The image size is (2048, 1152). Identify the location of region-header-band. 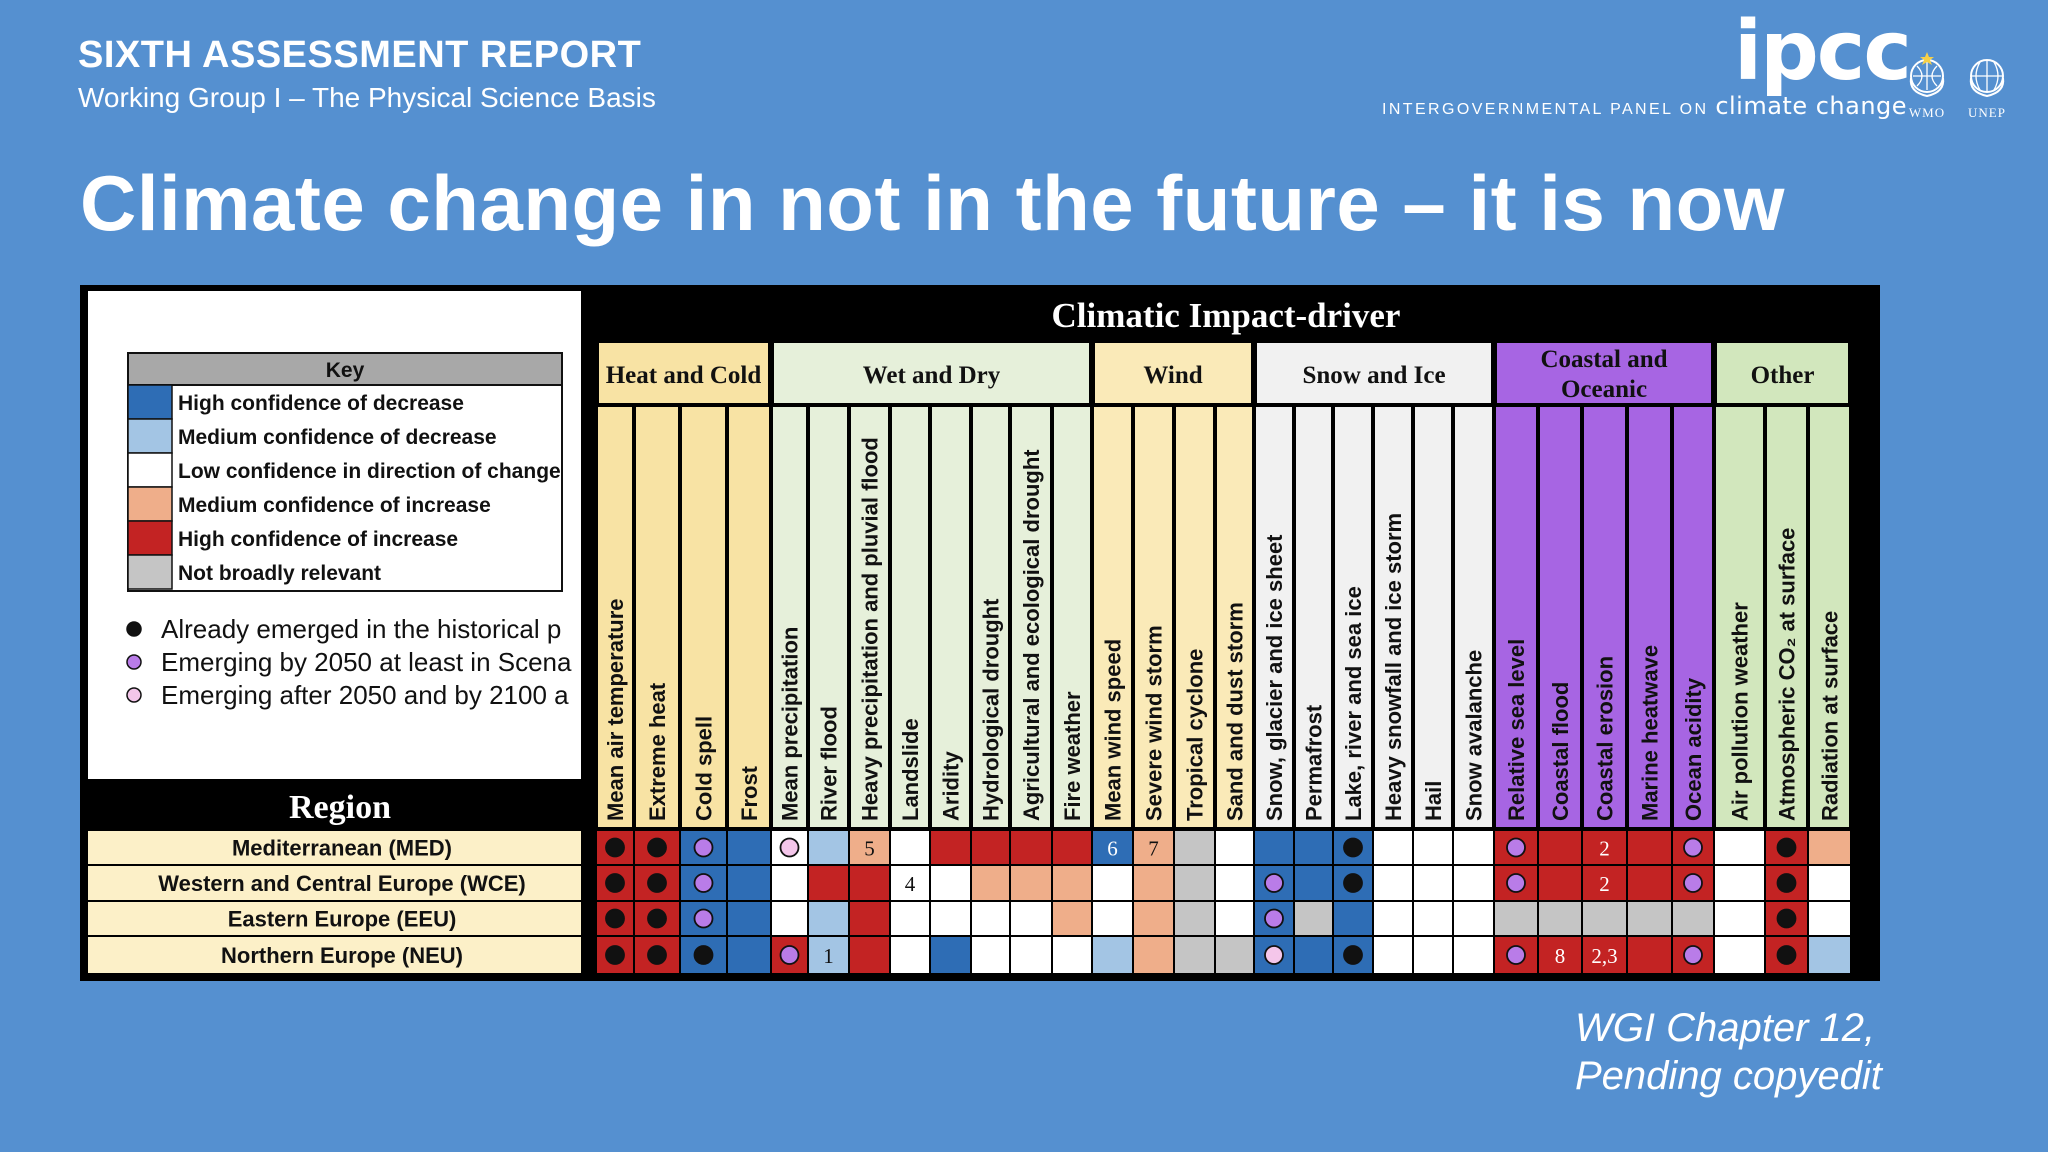
(334, 804).